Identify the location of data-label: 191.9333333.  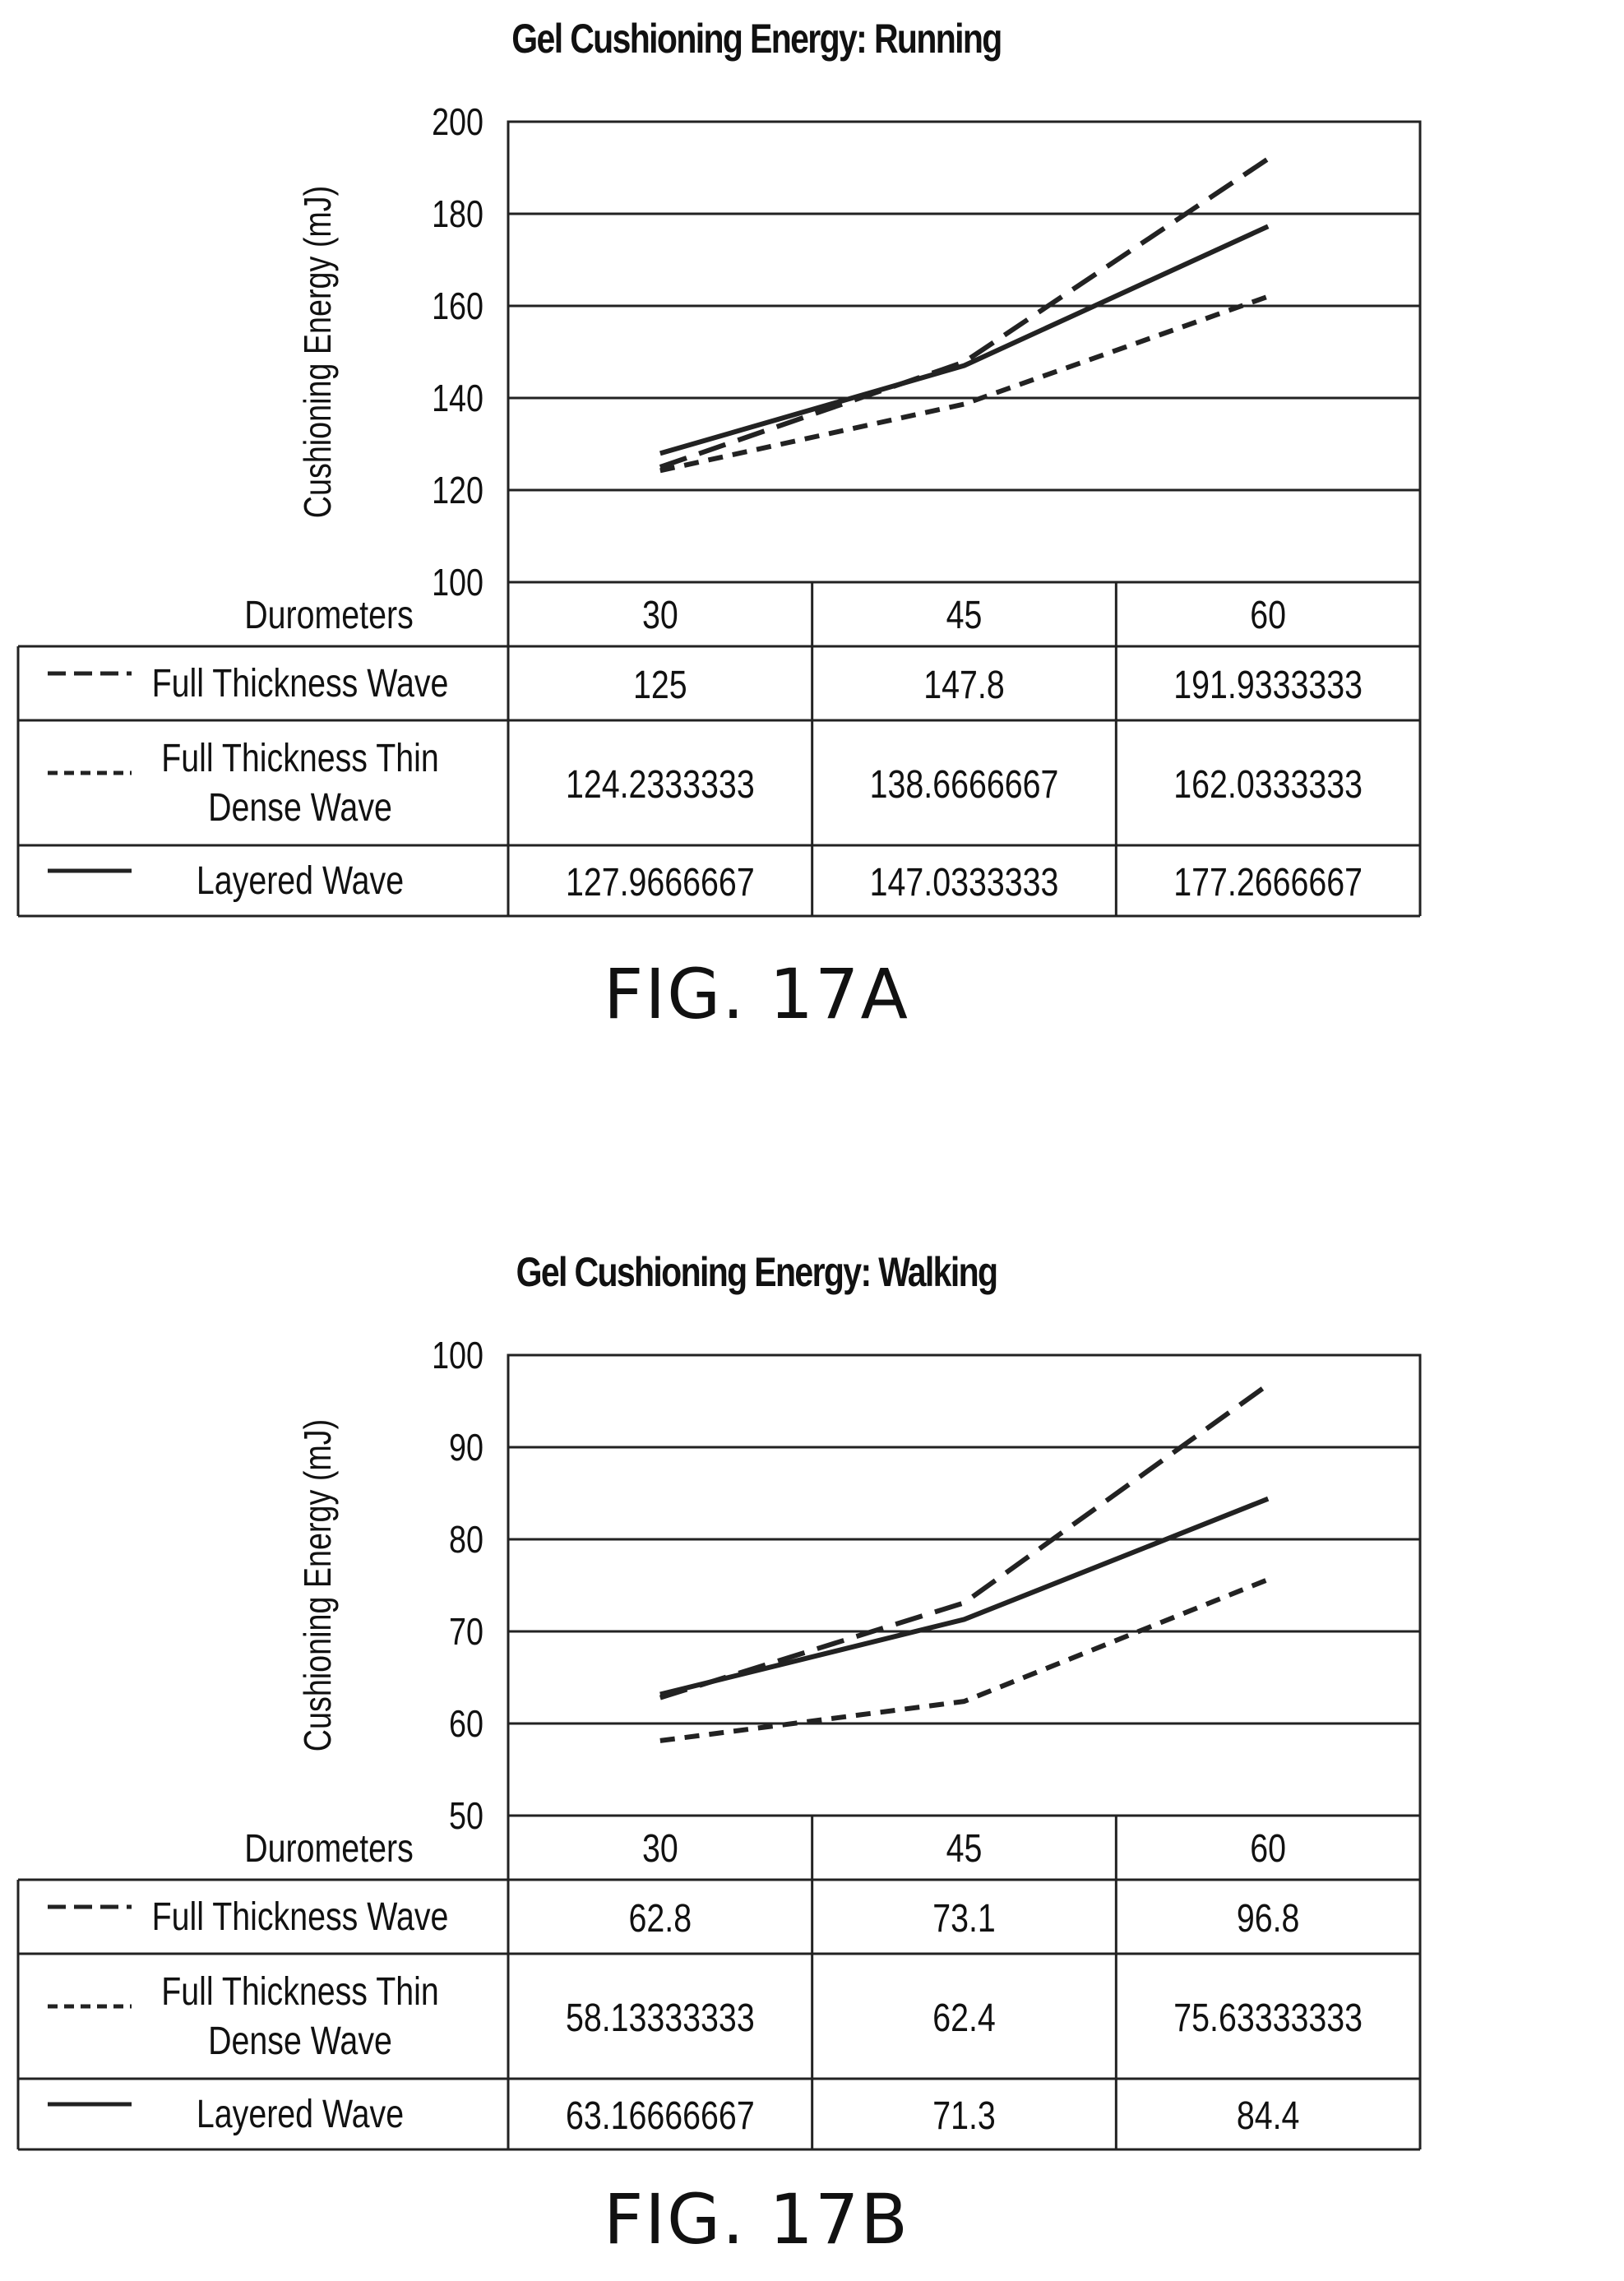
(1268, 685).